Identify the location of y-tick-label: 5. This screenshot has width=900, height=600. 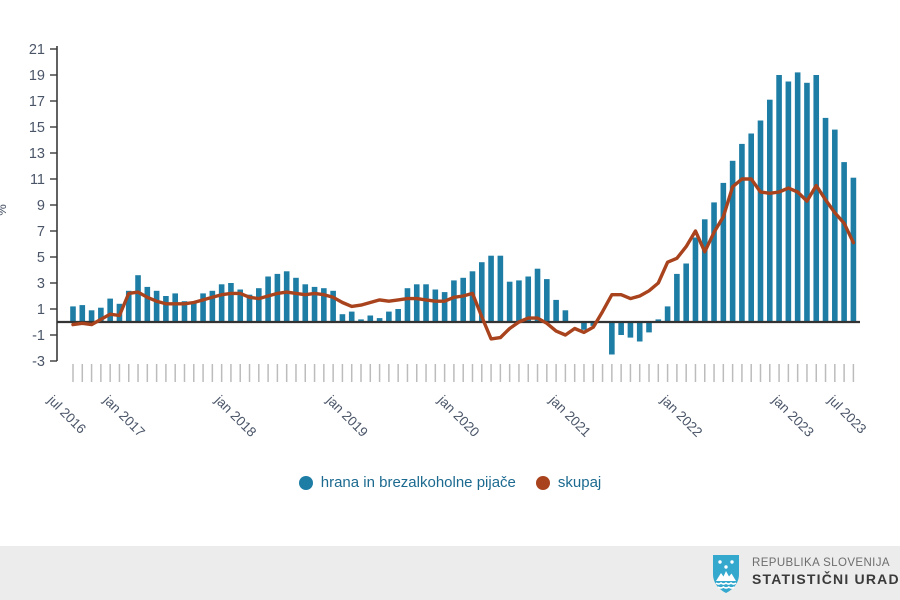
(41, 258).